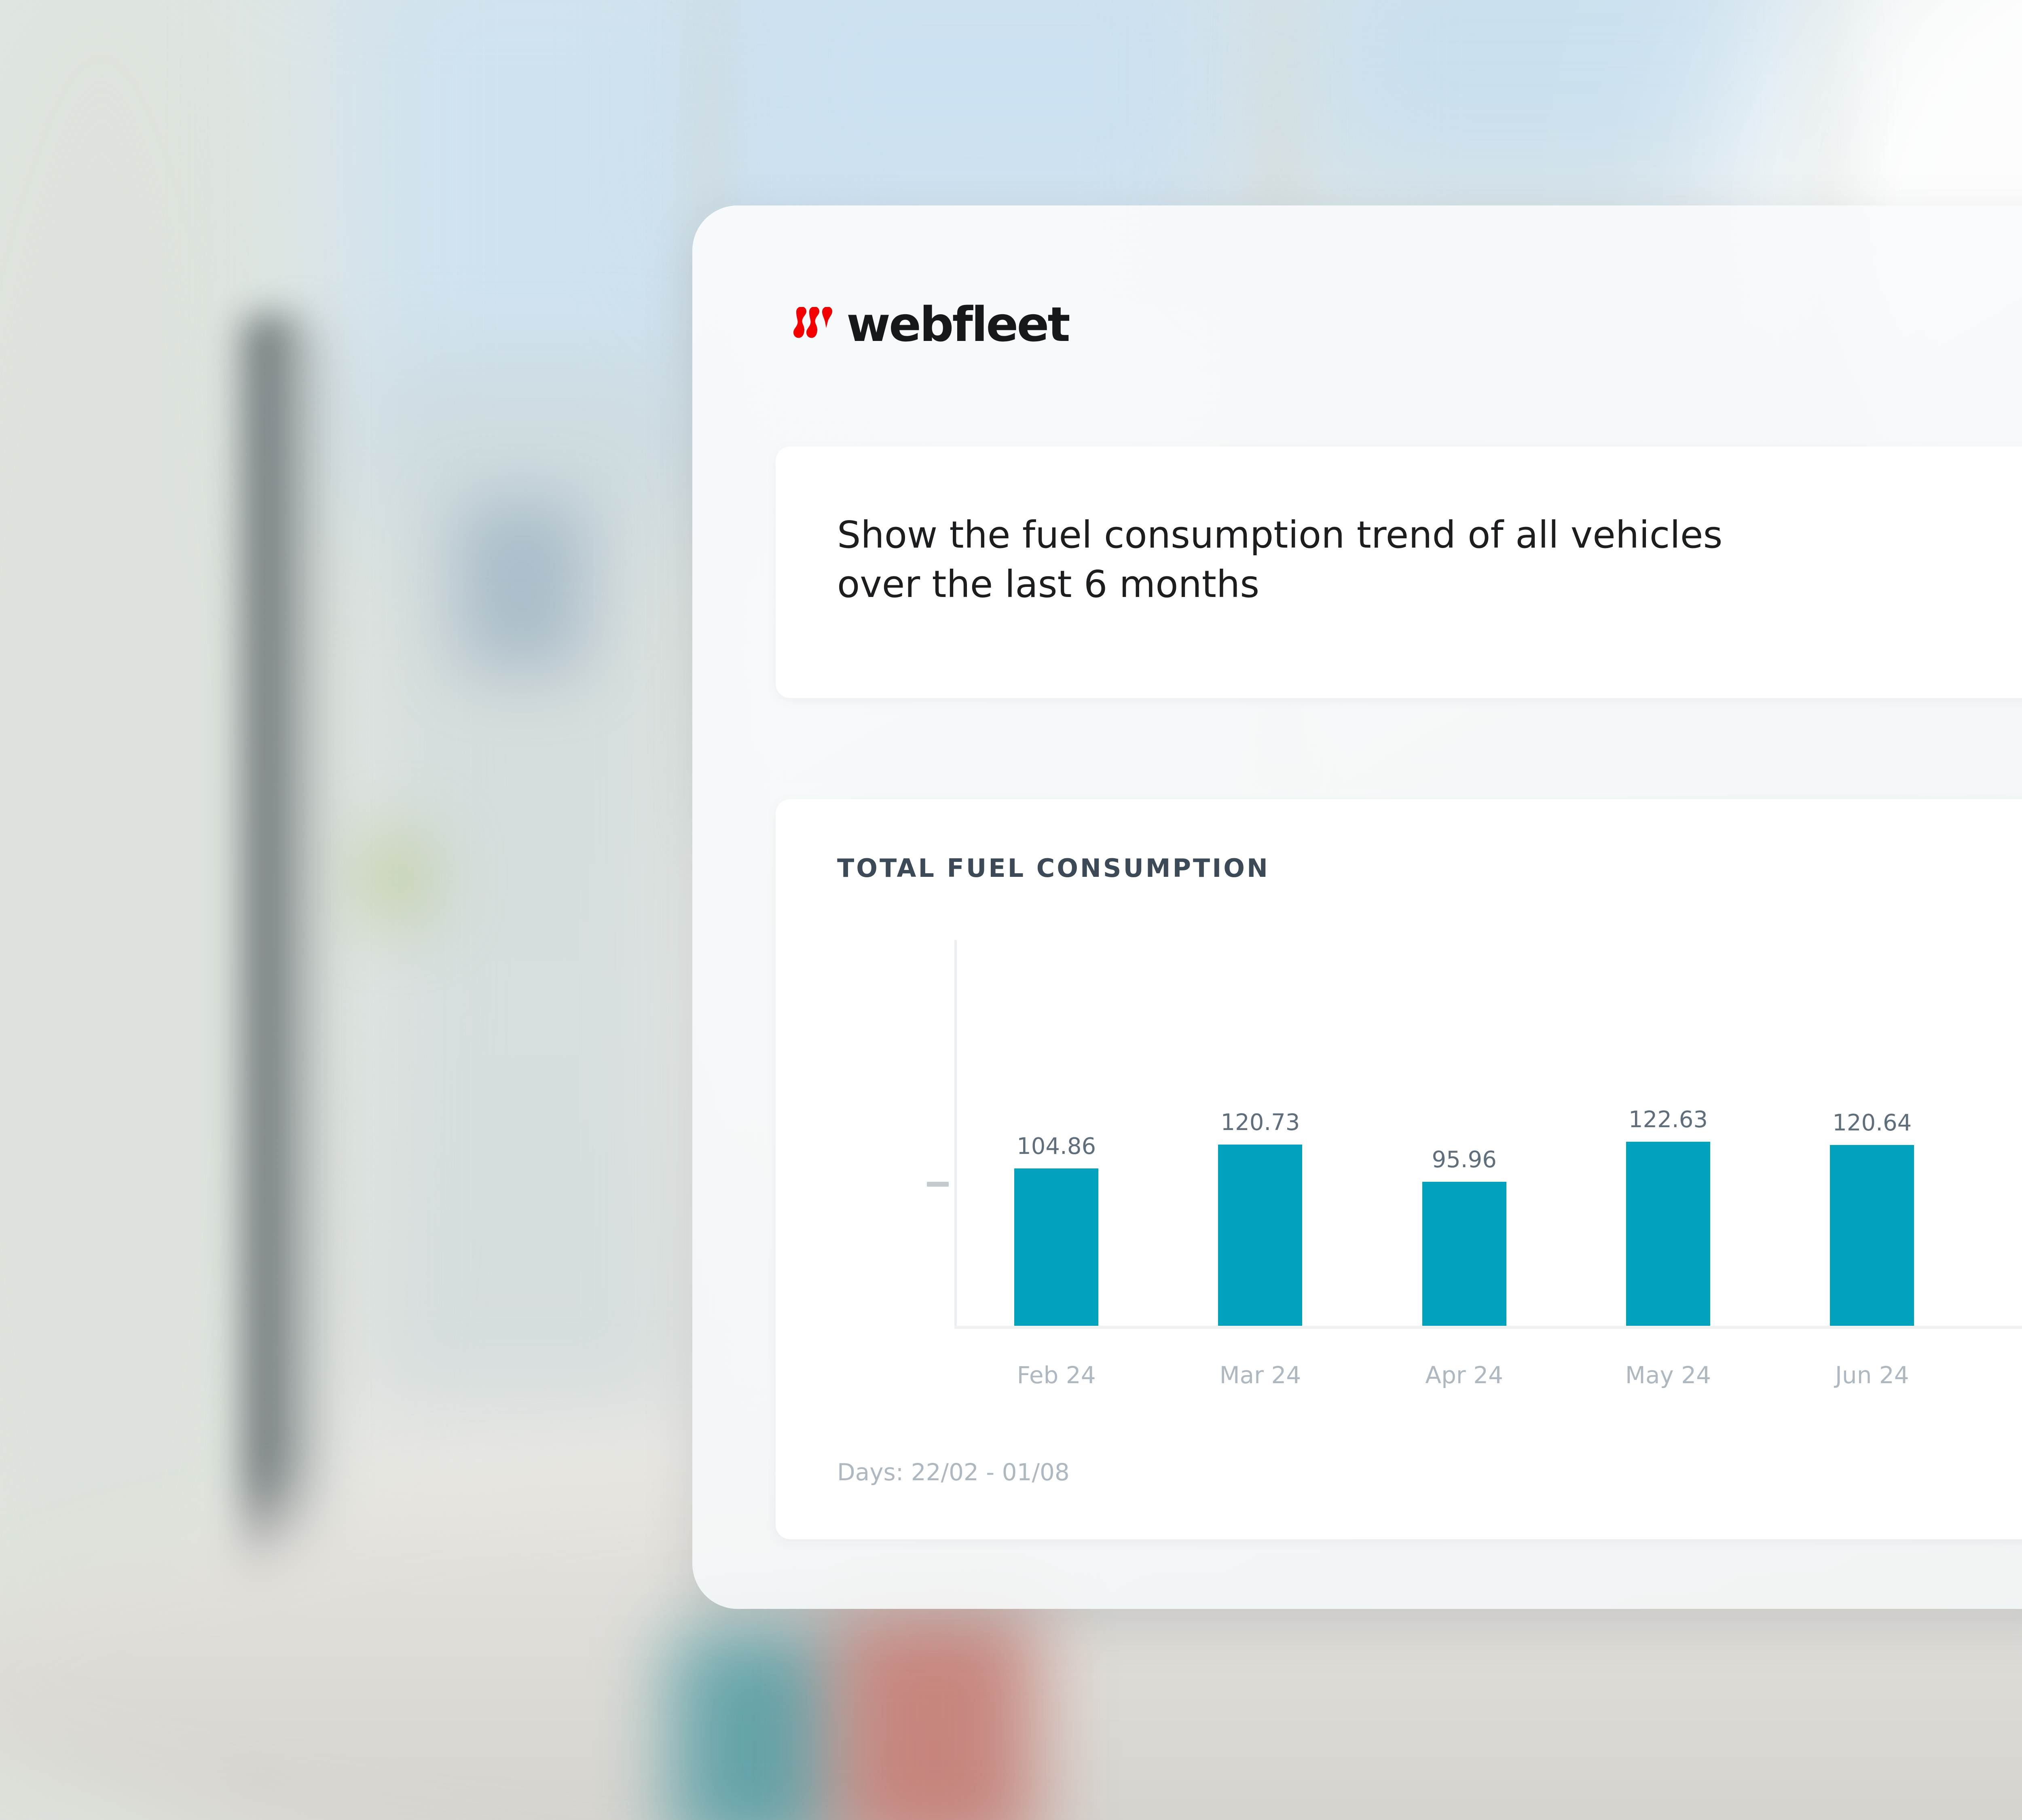 This screenshot has height=1820, width=2022. I want to click on x-axis-label: Mar 24, so click(1260, 1375).